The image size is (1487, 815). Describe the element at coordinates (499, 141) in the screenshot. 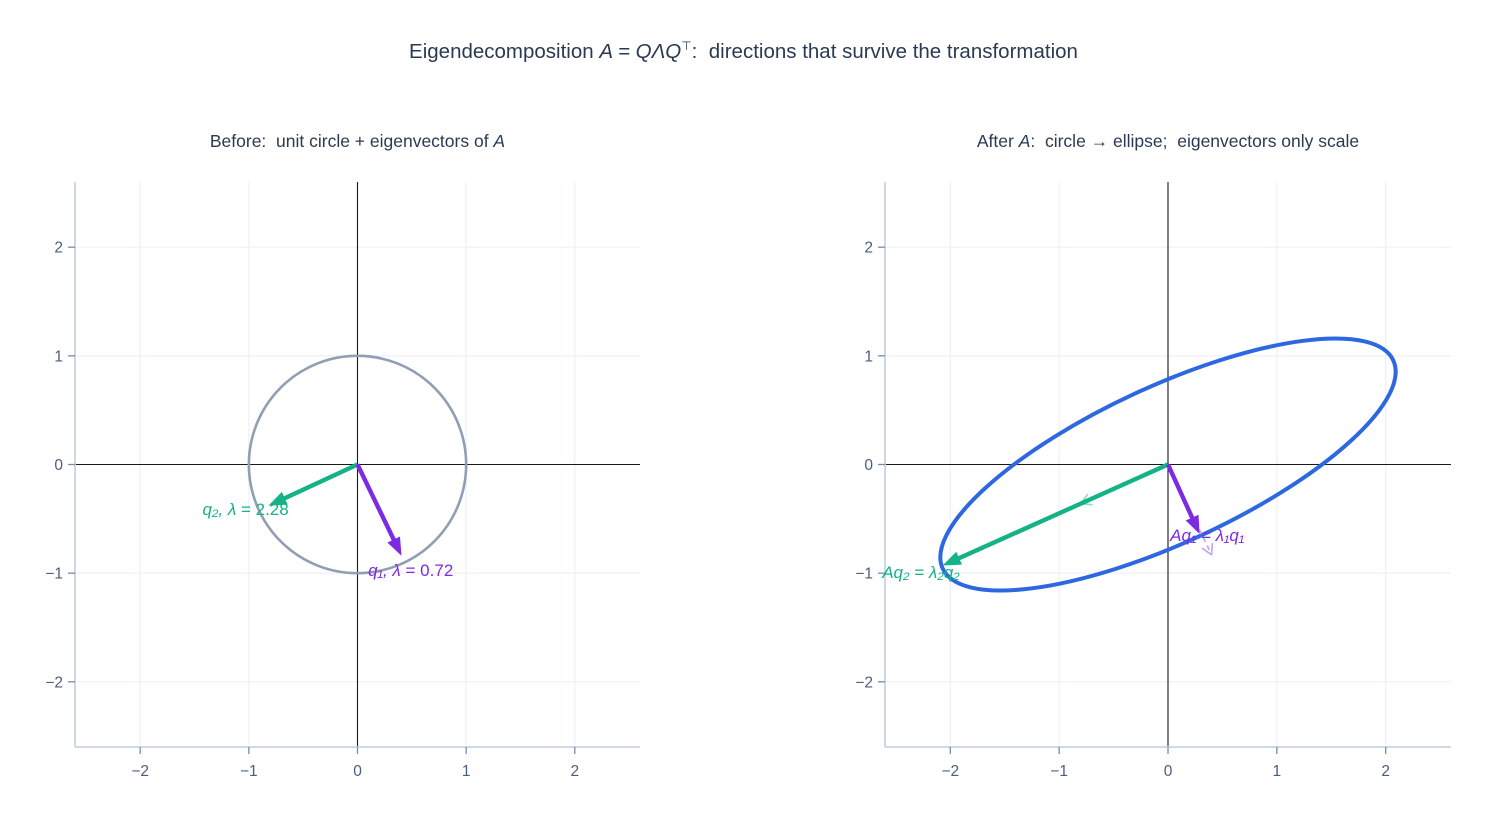

I see `before-title-math: A` at that location.